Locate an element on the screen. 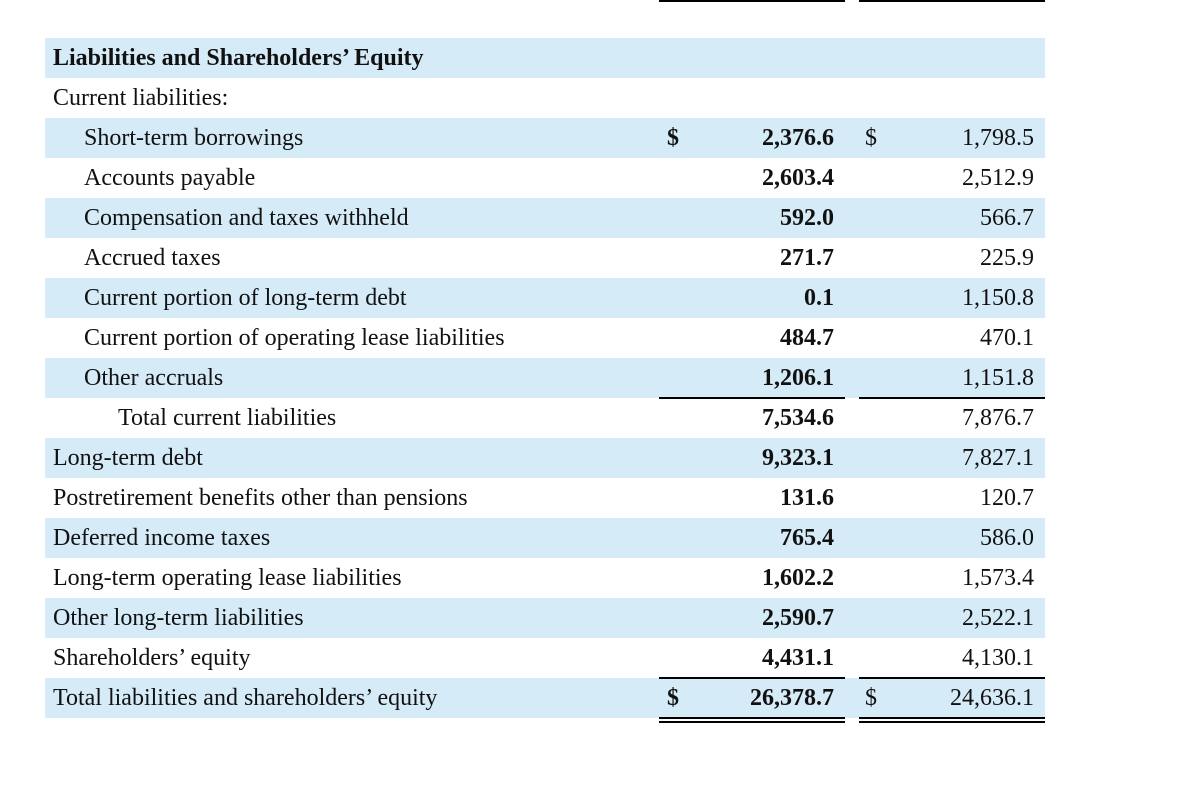 Image resolution: width=1188 pixels, height=788 pixels. table-row: Long-term debt 9,323.1 7,827.1 is located at coordinates (545, 458).